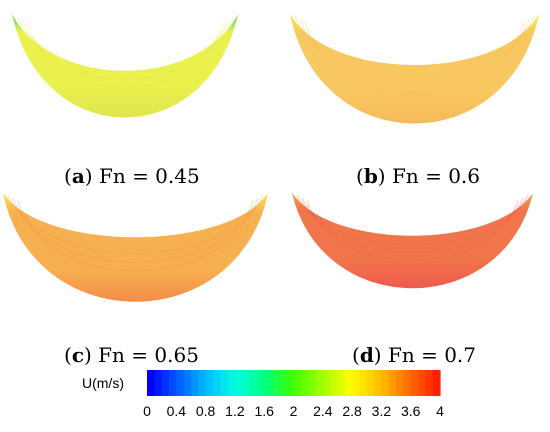 The image size is (550, 432). I want to click on contour-panel-c, so click(135, 247).